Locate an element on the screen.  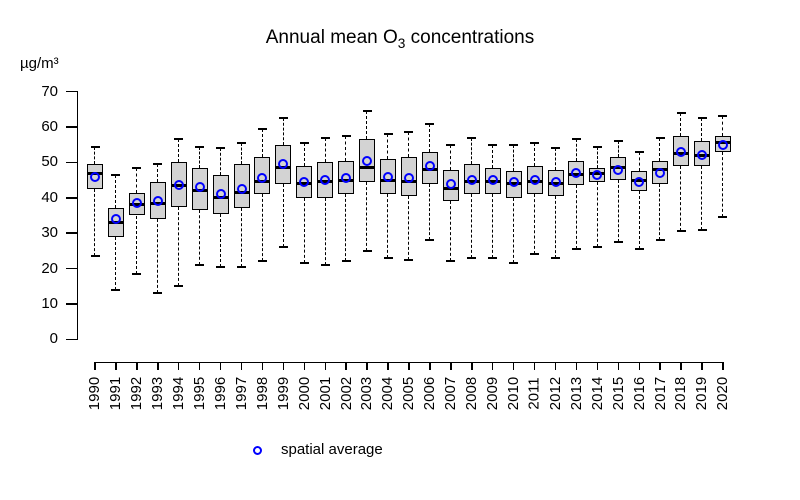
y-axis-unit-label: µg/m³ is located at coordinates (39, 63).